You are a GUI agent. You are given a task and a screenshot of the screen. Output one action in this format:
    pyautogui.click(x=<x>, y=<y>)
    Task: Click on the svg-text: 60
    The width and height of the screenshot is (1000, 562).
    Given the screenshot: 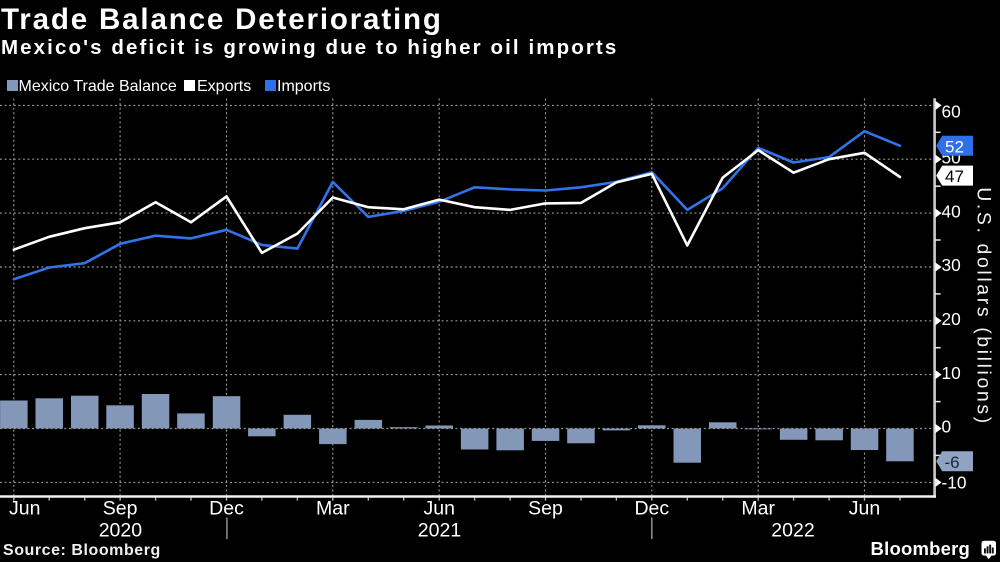 What is the action you would take?
    pyautogui.click(x=951, y=112)
    